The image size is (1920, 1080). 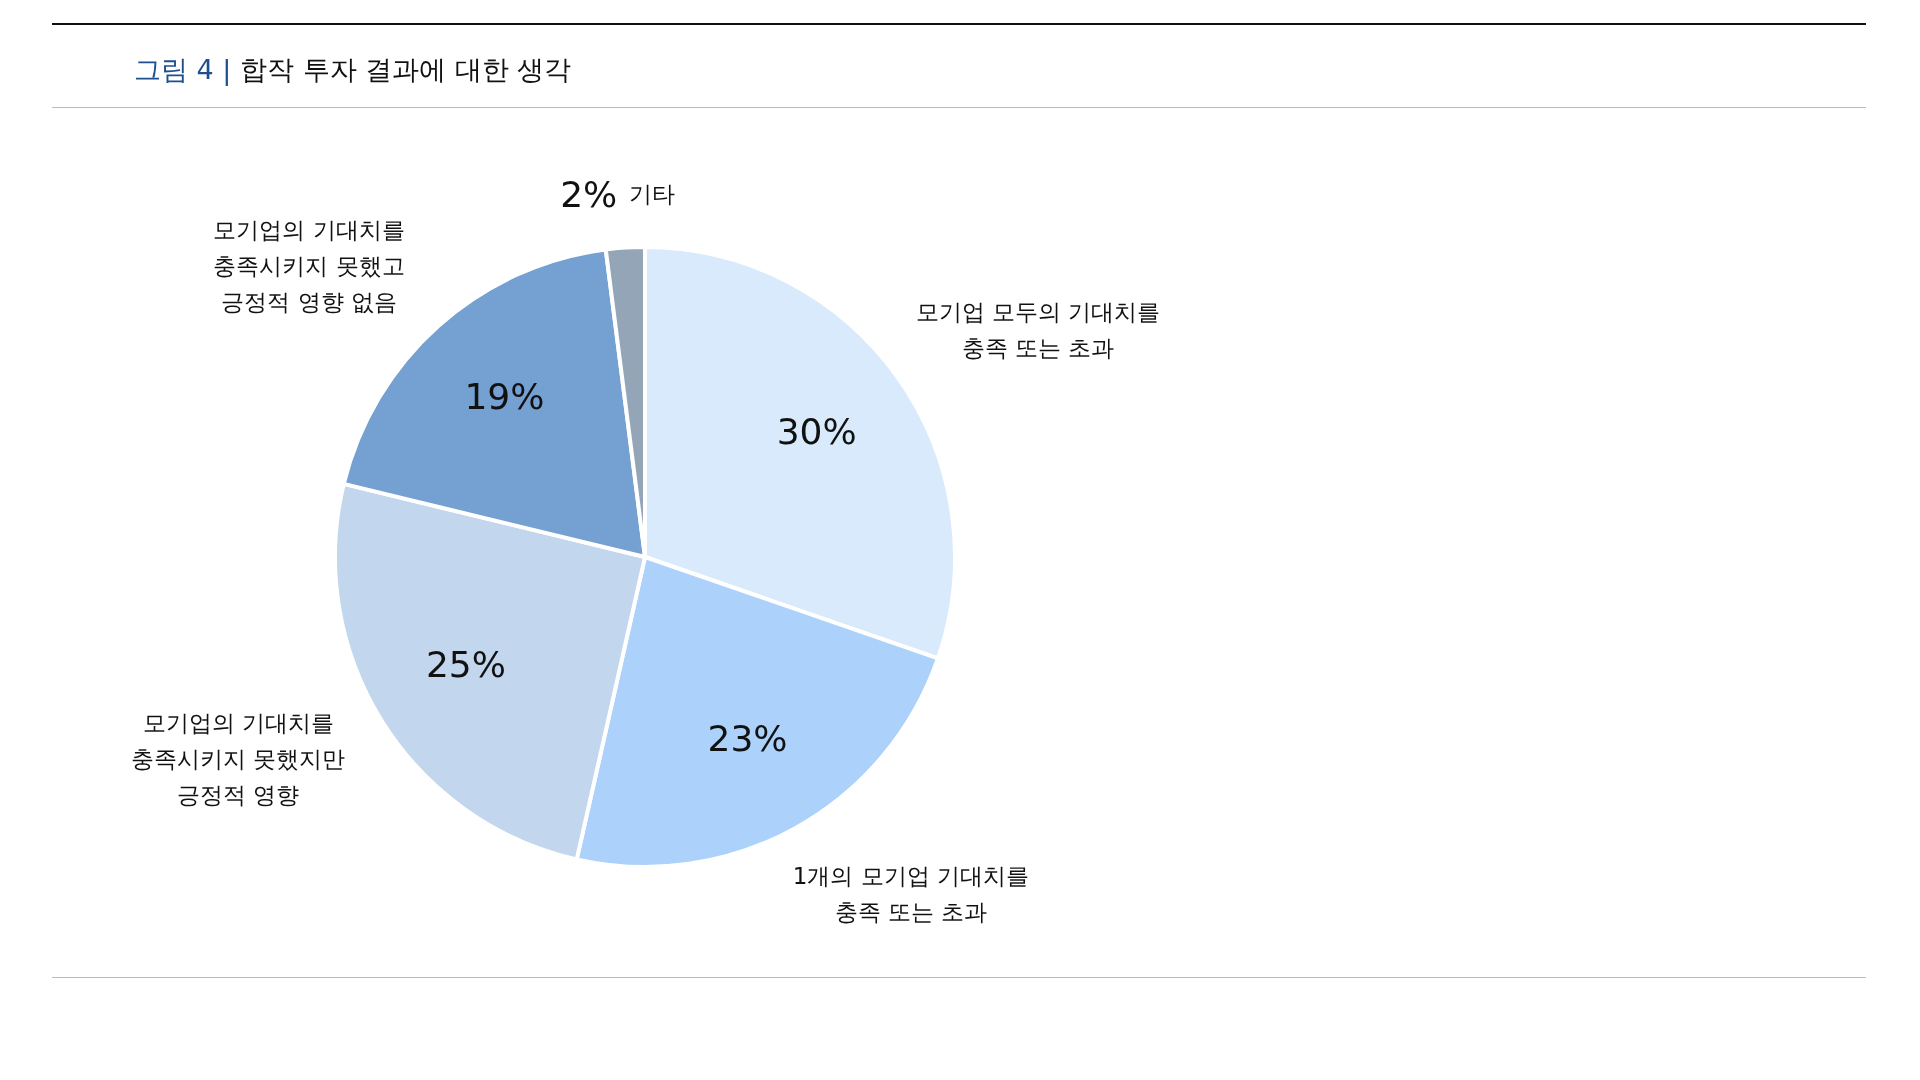 I want to click on data-label: 23%, so click(x=747, y=738).